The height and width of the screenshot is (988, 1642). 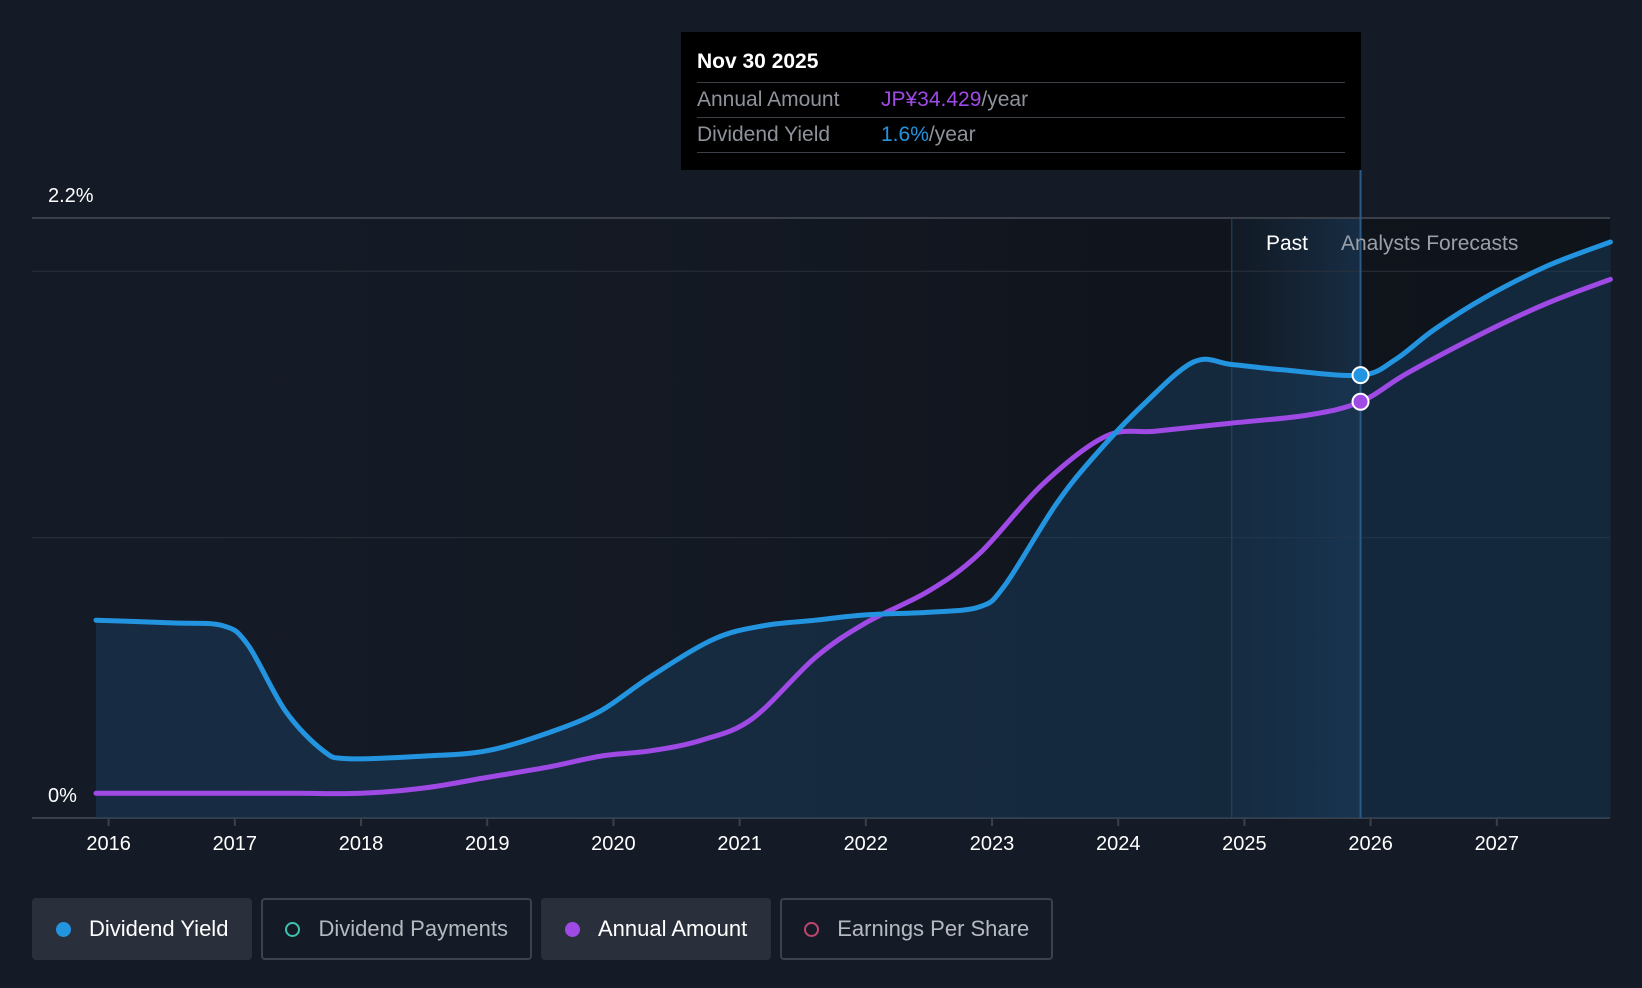 What do you see at coordinates (905, 134) in the screenshot?
I see `tooltip-dividend-yield-value: 1.6%` at bounding box center [905, 134].